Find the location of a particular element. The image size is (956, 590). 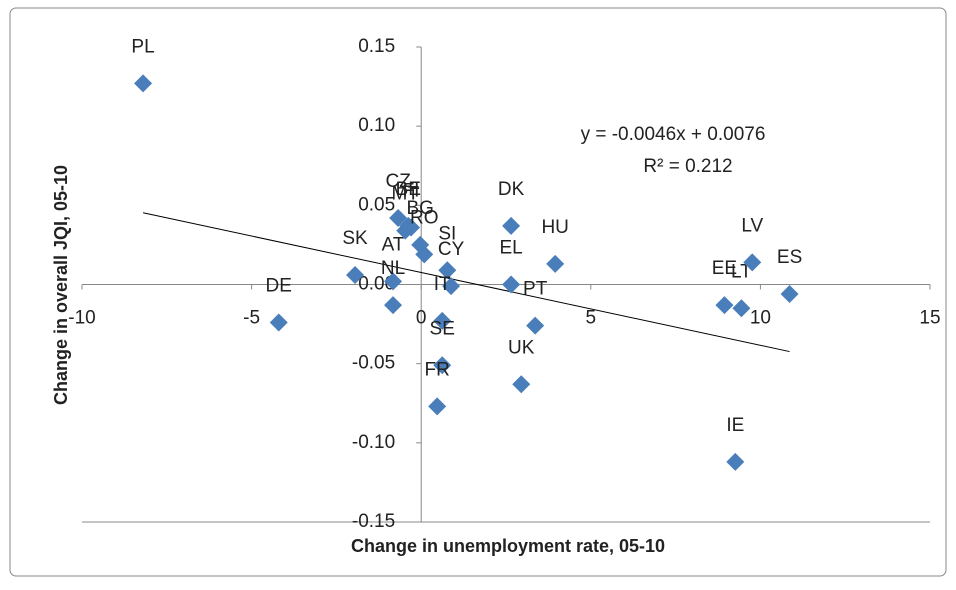

y-tick-label: 0.15 is located at coordinates (376, 46).